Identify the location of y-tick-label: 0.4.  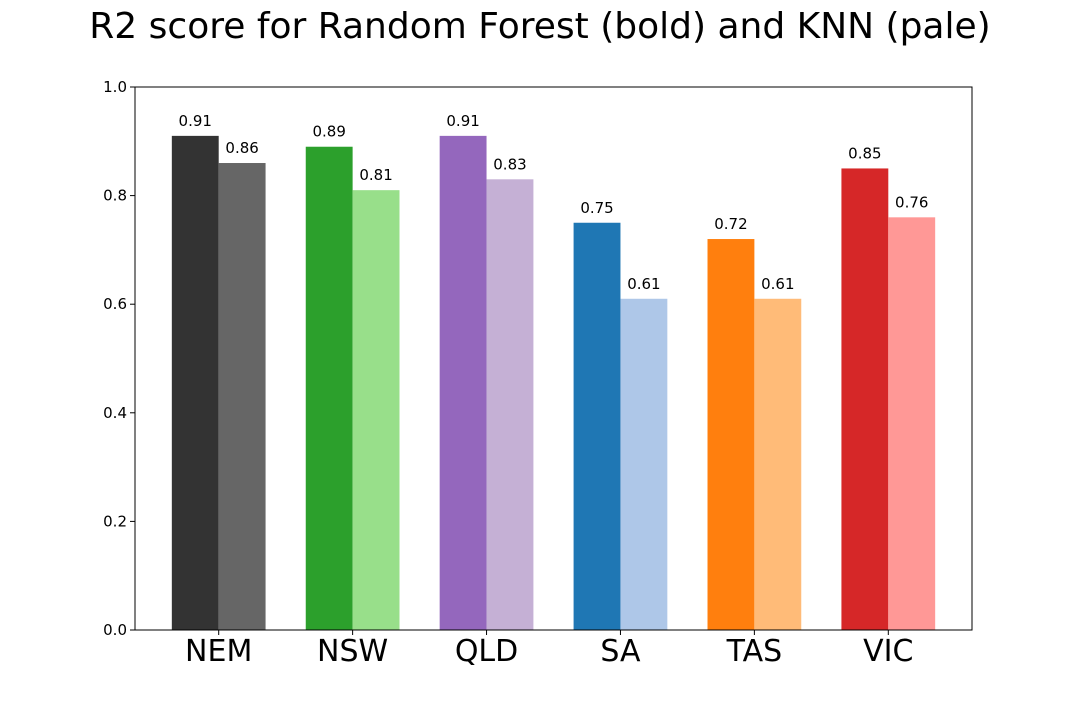
(115, 413).